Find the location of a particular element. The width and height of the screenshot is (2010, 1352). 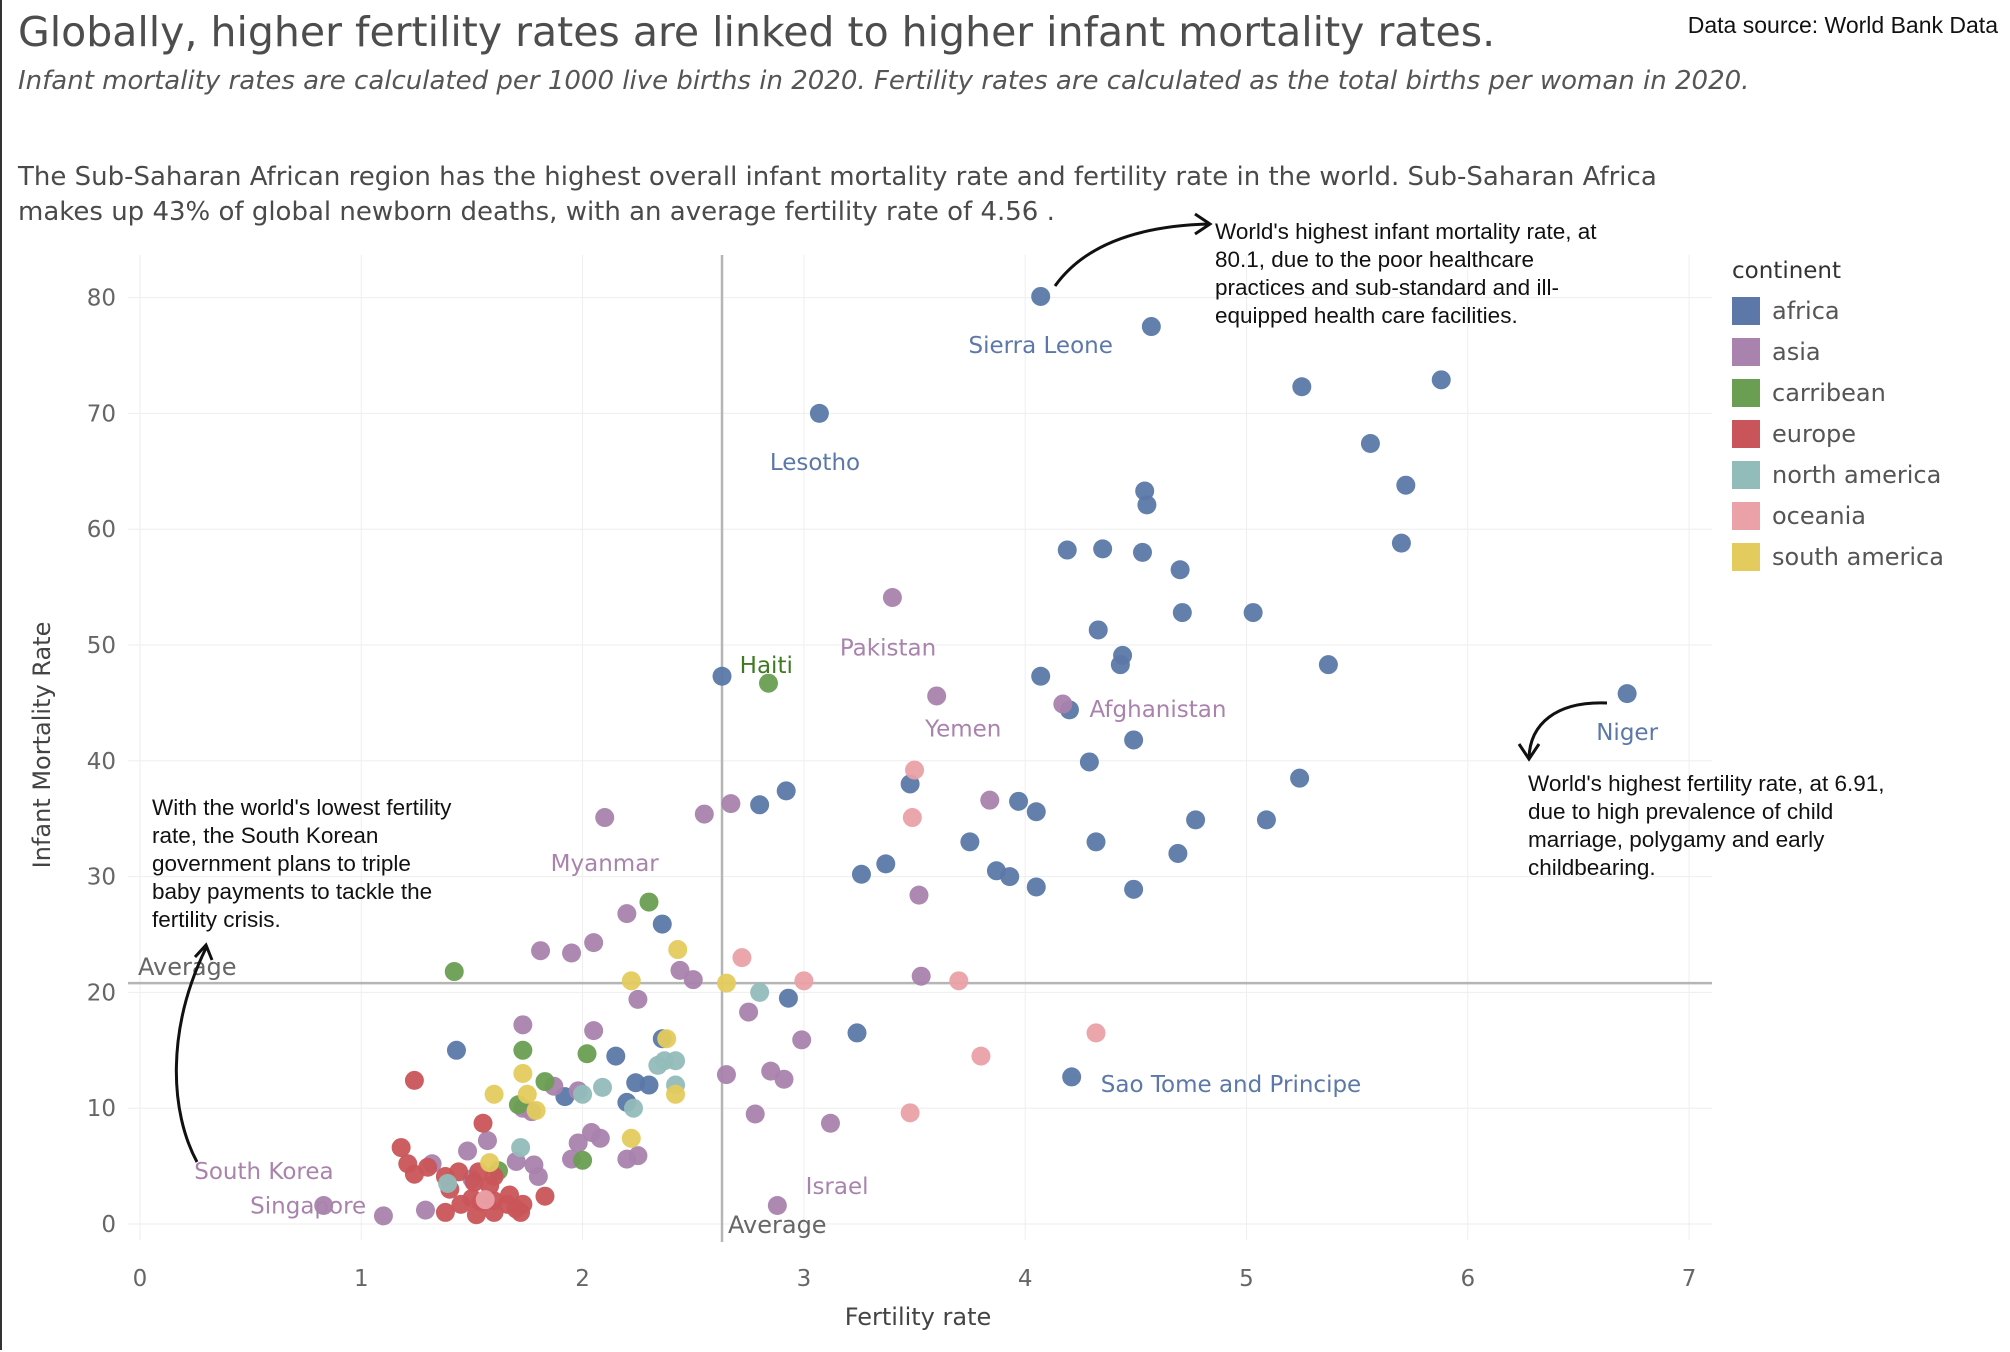

legend-item-south-america: south america is located at coordinates (1838, 556).